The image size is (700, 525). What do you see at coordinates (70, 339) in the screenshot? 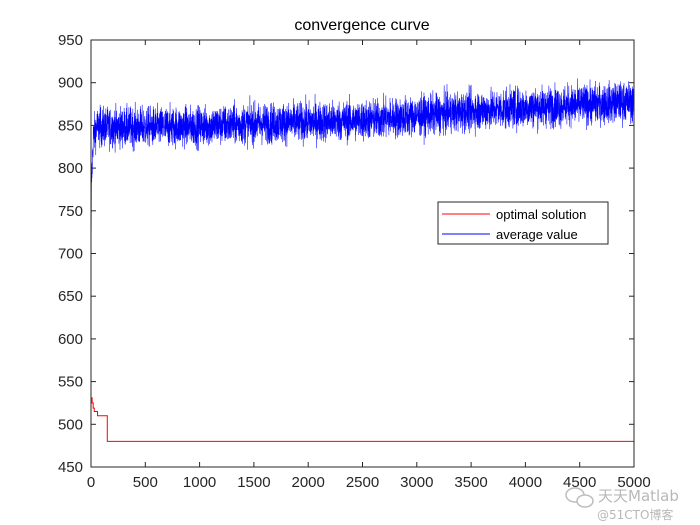
I see `y-tick-label: 600` at bounding box center [70, 339].